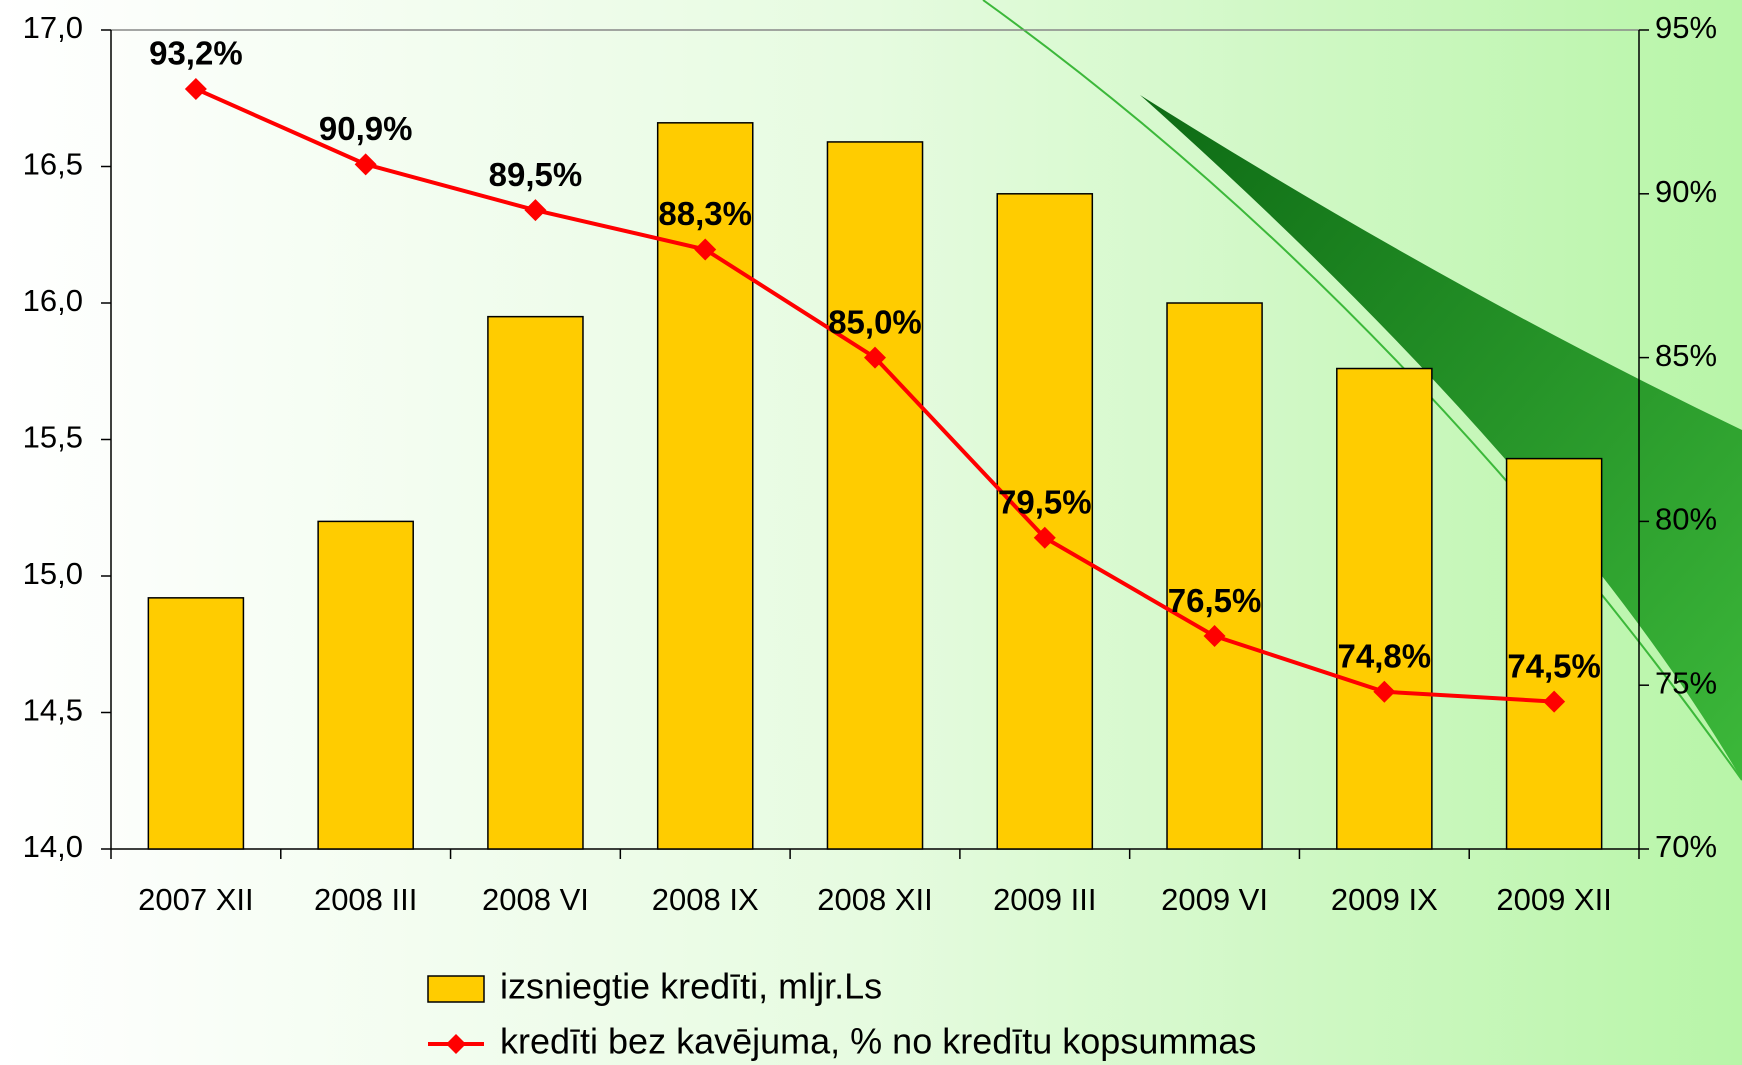 The image size is (1742, 1065). Describe the element at coordinates (1553, 899) in the screenshot. I see `x-tick-label: 2009 XII` at that location.